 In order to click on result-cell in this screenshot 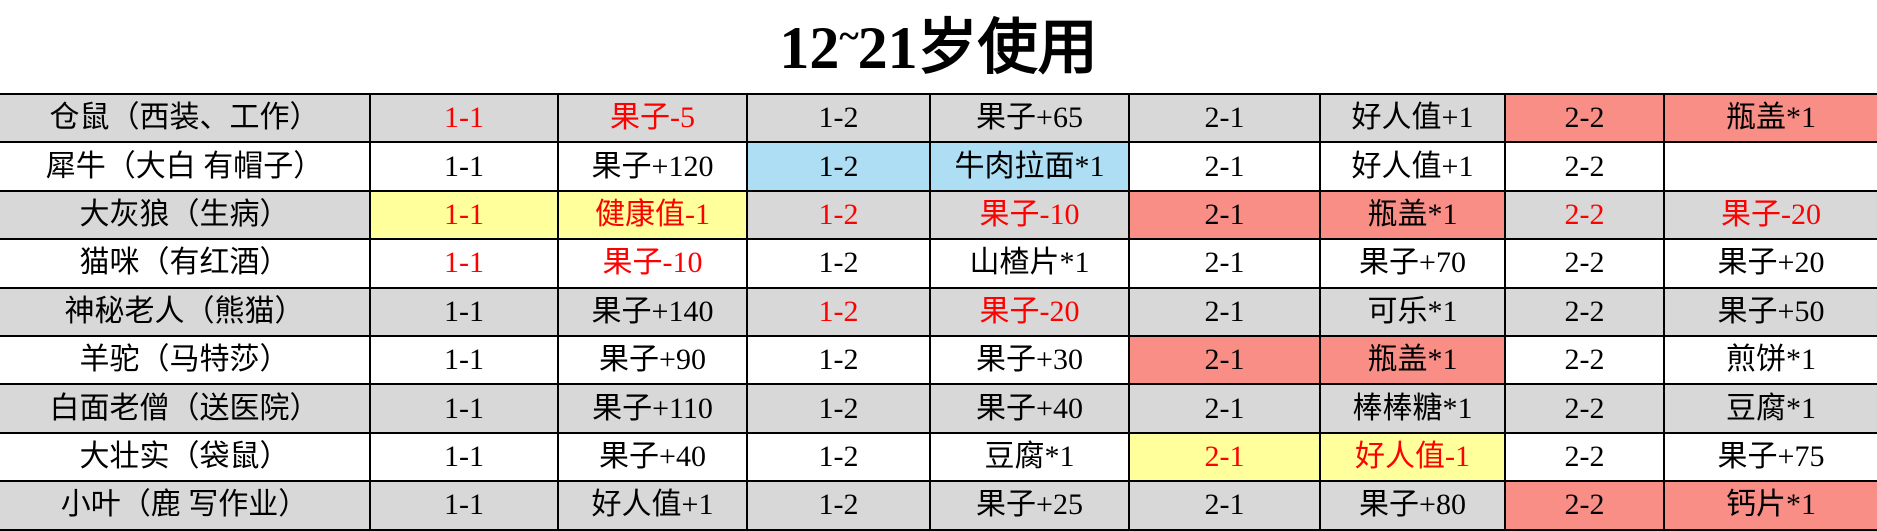, I will do `click(1770, 166)`.